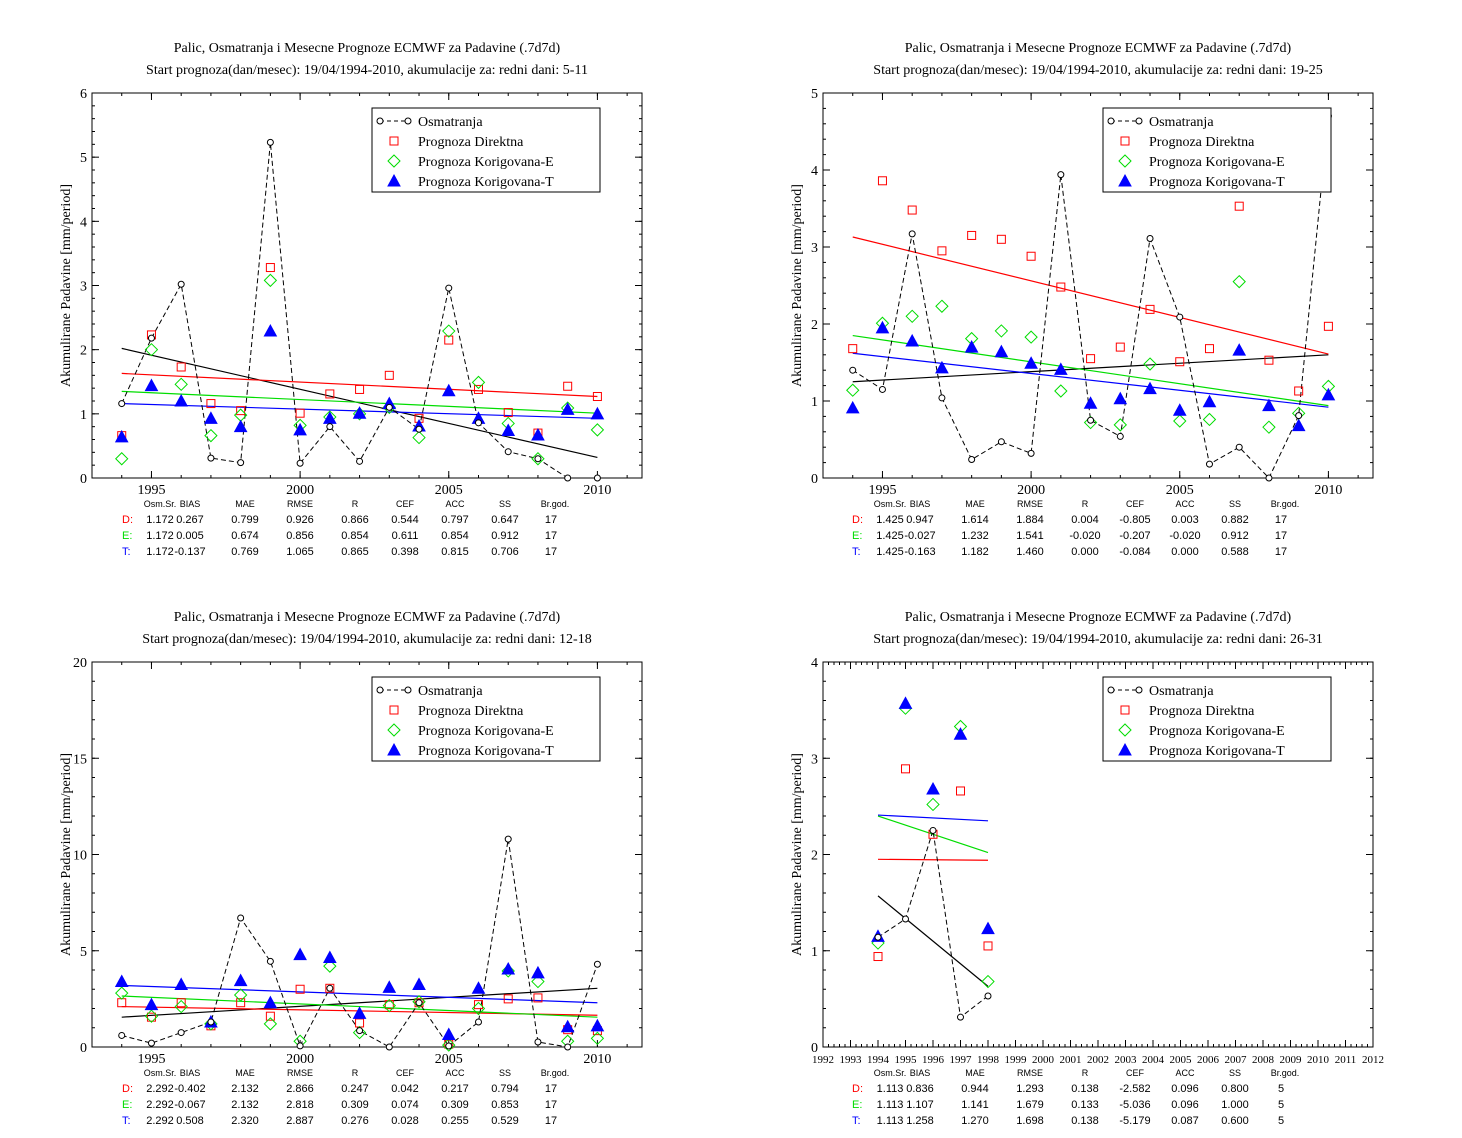 The height and width of the screenshot is (1138, 1462). What do you see at coordinates (1185, 552) in the screenshot?
I see `stats-value: 0.000` at bounding box center [1185, 552].